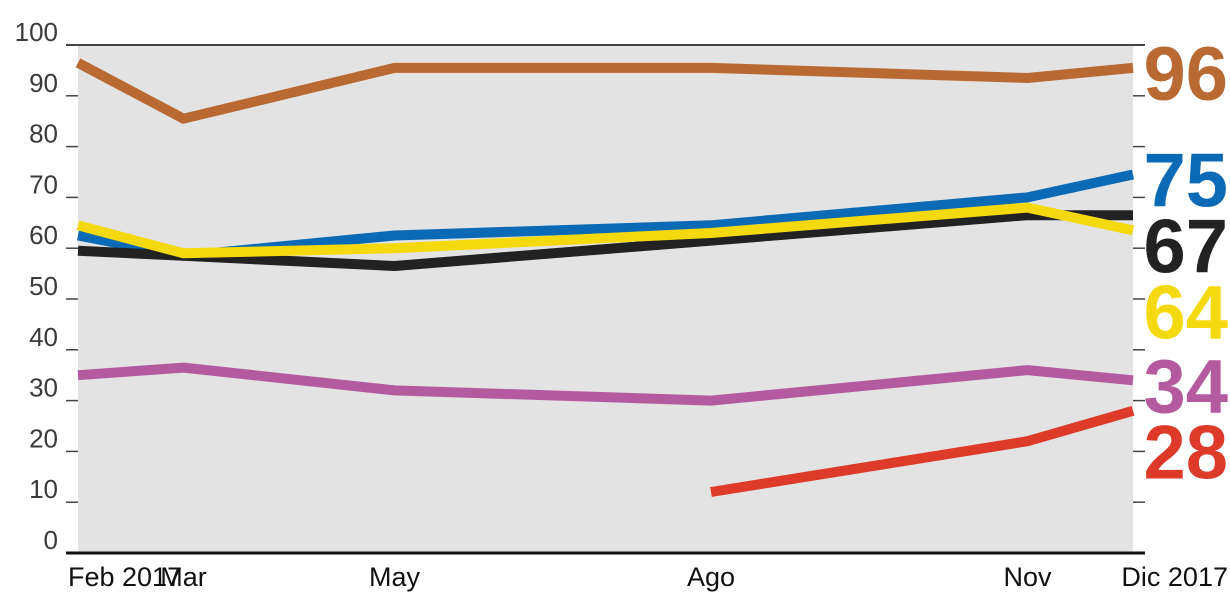  I want to click on end-value-label: 28, so click(1185, 452).